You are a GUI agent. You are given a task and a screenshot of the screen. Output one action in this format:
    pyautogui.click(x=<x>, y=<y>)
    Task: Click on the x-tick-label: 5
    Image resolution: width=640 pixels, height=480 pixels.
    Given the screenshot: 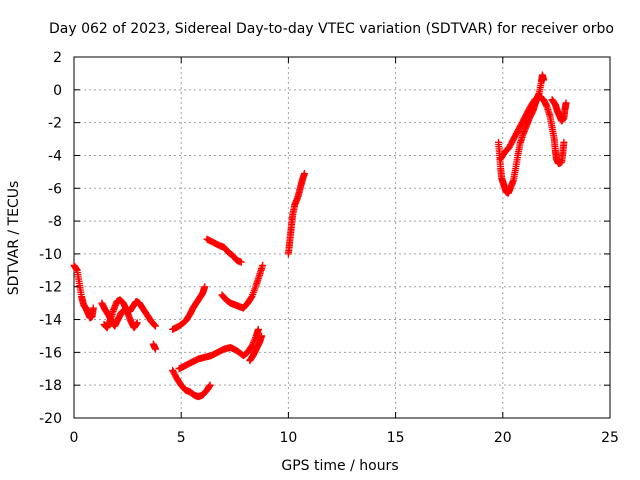 What is the action you would take?
    pyautogui.click(x=181, y=438)
    